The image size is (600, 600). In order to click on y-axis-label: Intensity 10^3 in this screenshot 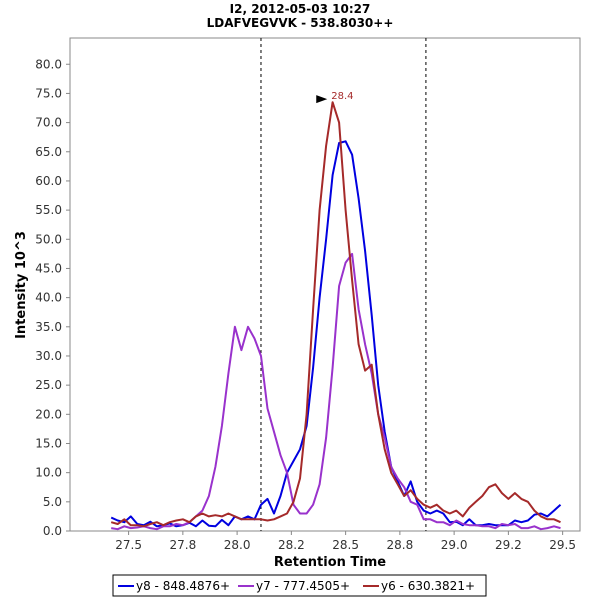, I will do `click(21, 285)`.